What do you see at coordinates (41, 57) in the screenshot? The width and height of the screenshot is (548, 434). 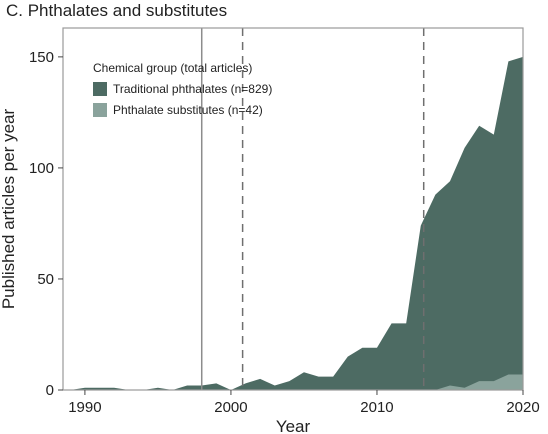 I see `y-tick-label-150: 150` at bounding box center [41, 57].